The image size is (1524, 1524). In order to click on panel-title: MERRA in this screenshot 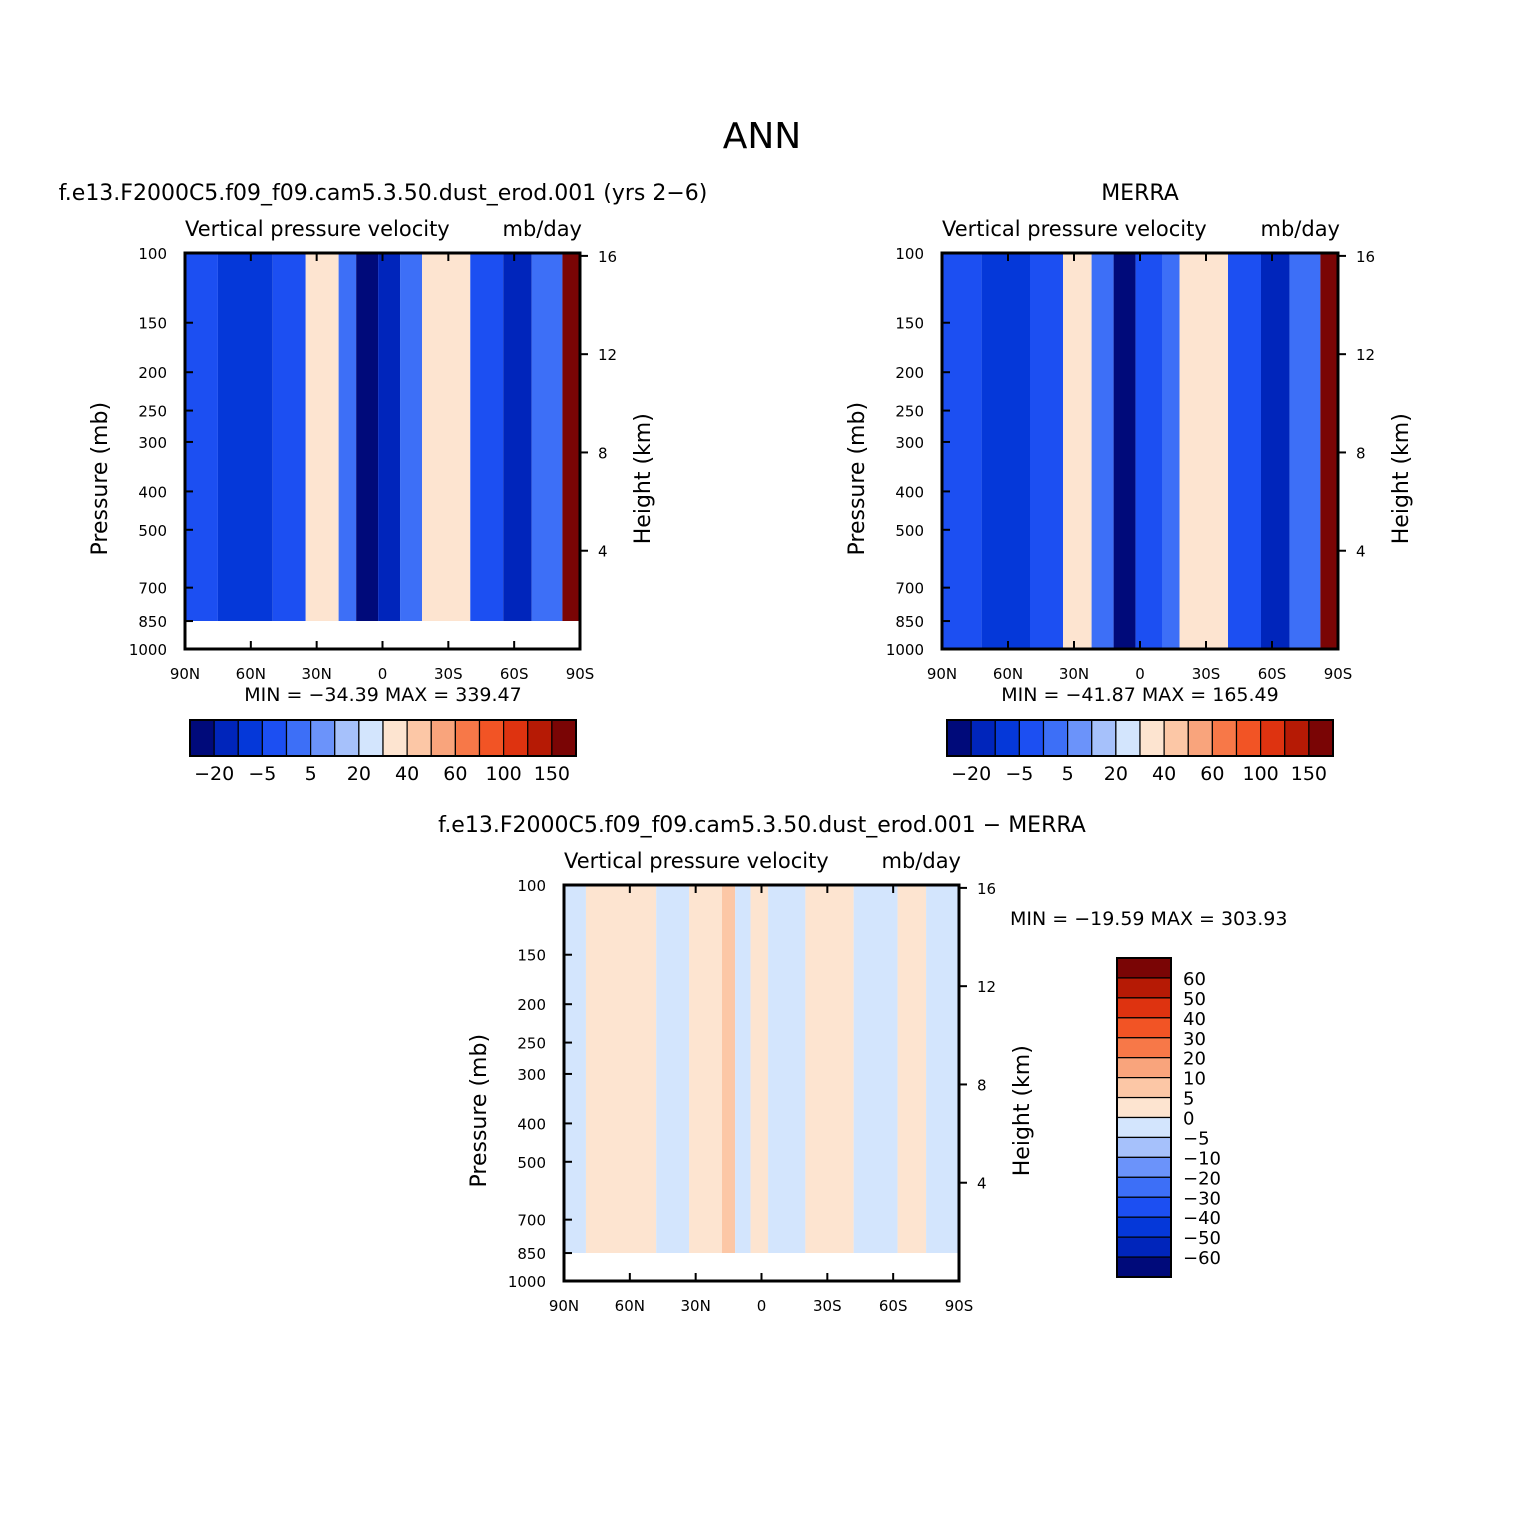, I will do `click(1140, 193)`.